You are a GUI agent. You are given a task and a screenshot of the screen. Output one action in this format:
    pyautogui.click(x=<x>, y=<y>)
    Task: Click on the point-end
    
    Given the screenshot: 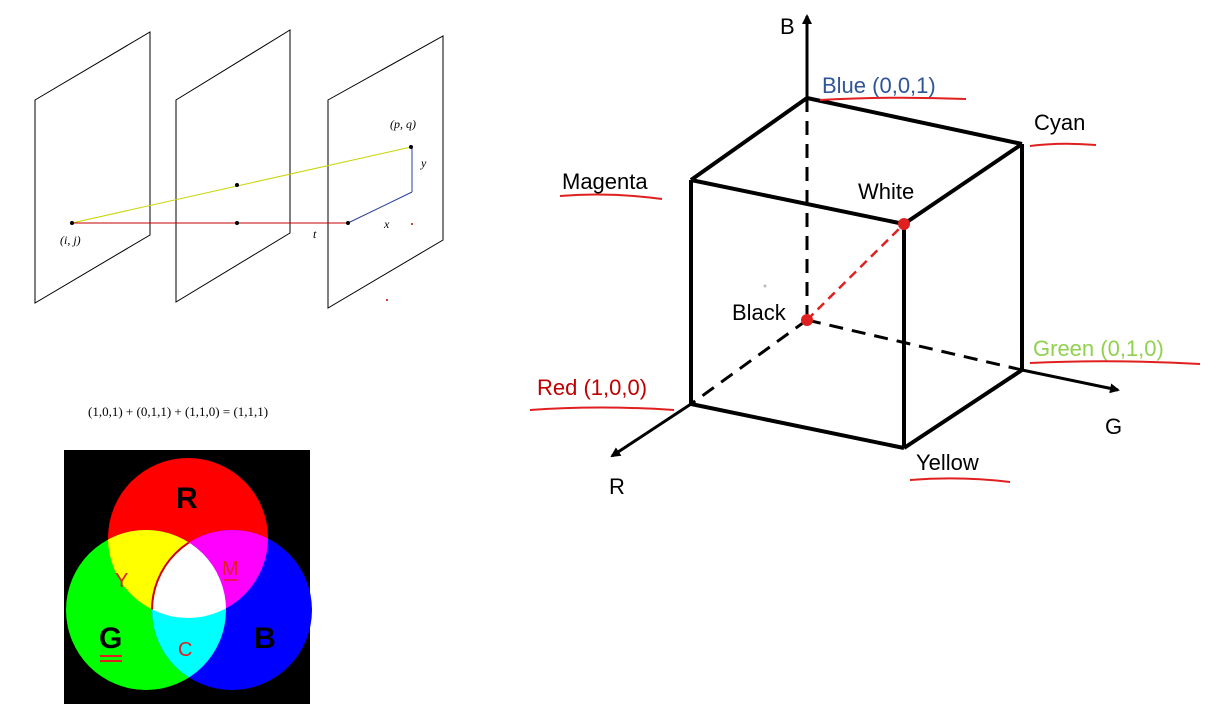 What is the action you would take?
    pyautogui.click(x=411, y=147)
    